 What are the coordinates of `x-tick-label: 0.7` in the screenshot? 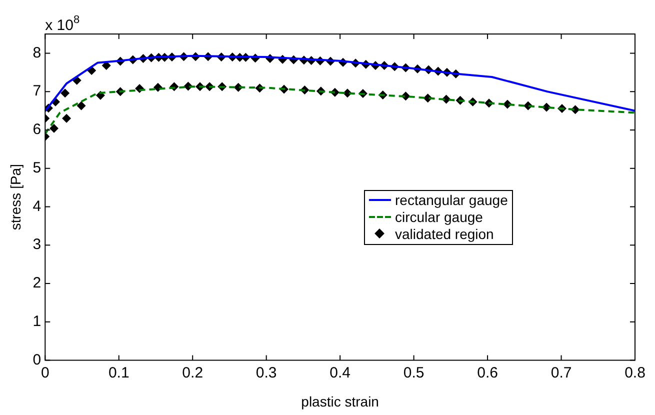 It's located at (561, 373).